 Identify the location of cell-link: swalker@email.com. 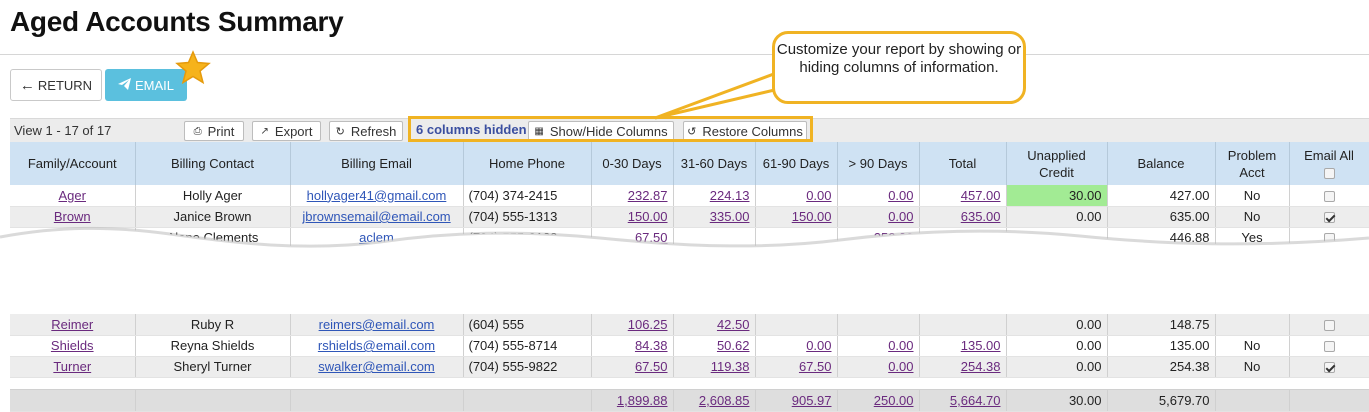
(376, 366).